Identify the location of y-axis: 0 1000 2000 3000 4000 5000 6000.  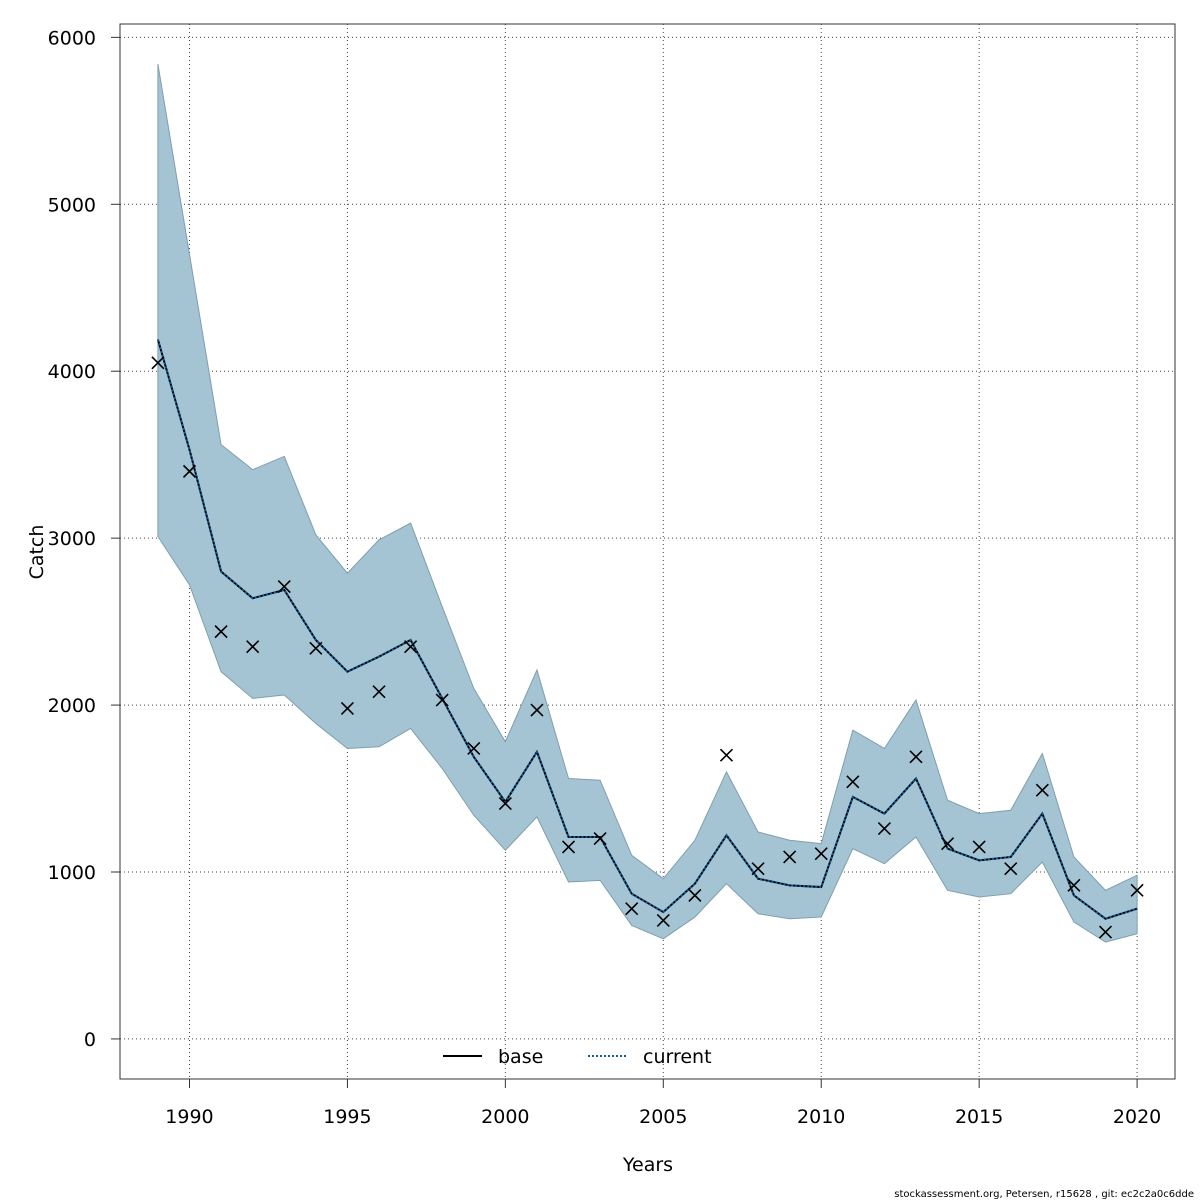
(84, 539).